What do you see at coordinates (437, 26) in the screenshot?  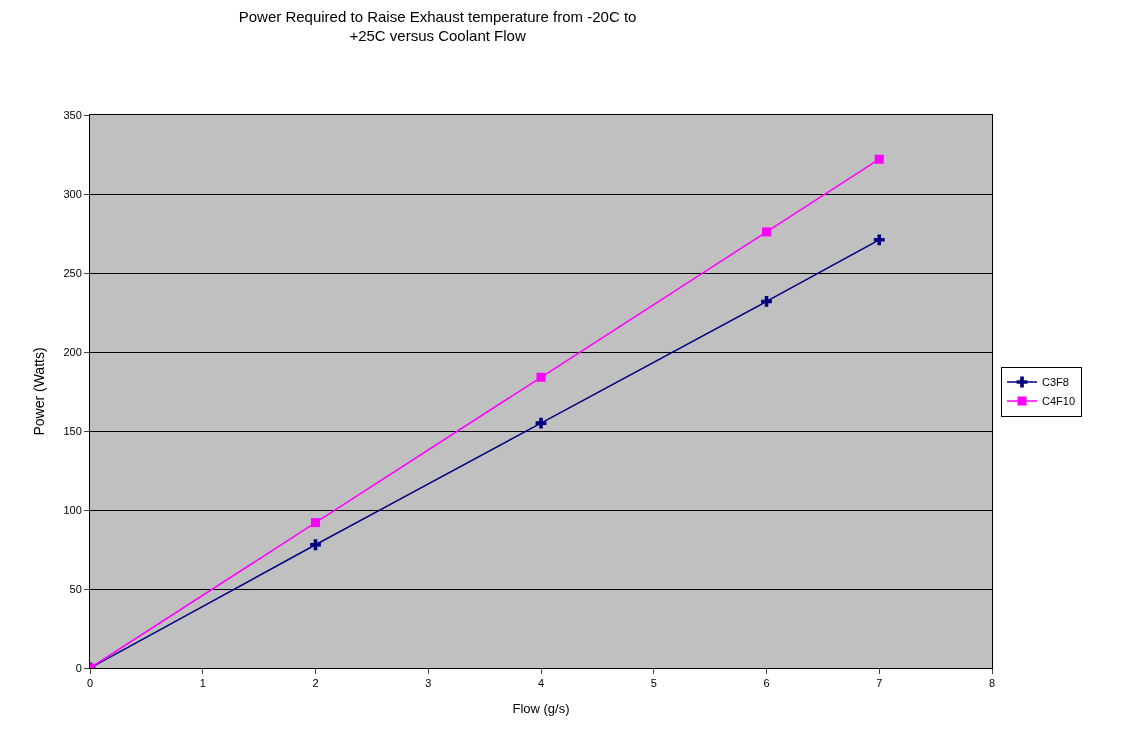 I see `chart-title: Power Required to Raise Exhaust temperature from -20C to +25C versus Coolant Flow` at bounding box center [437, 26].